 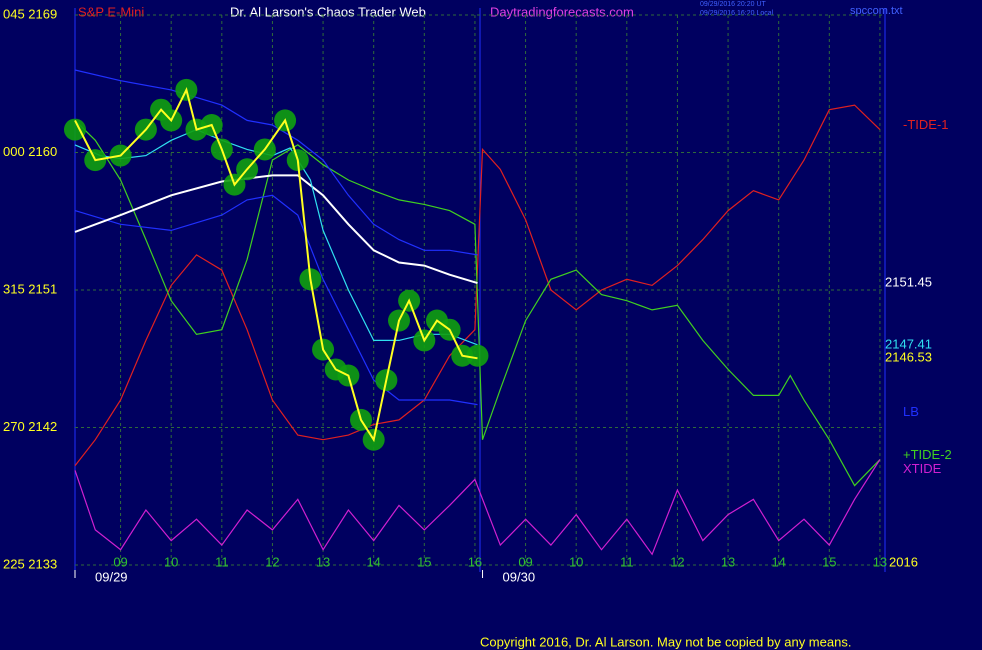 I want to click on instrument: S&P E-Mini, so click(x=111, y=11).